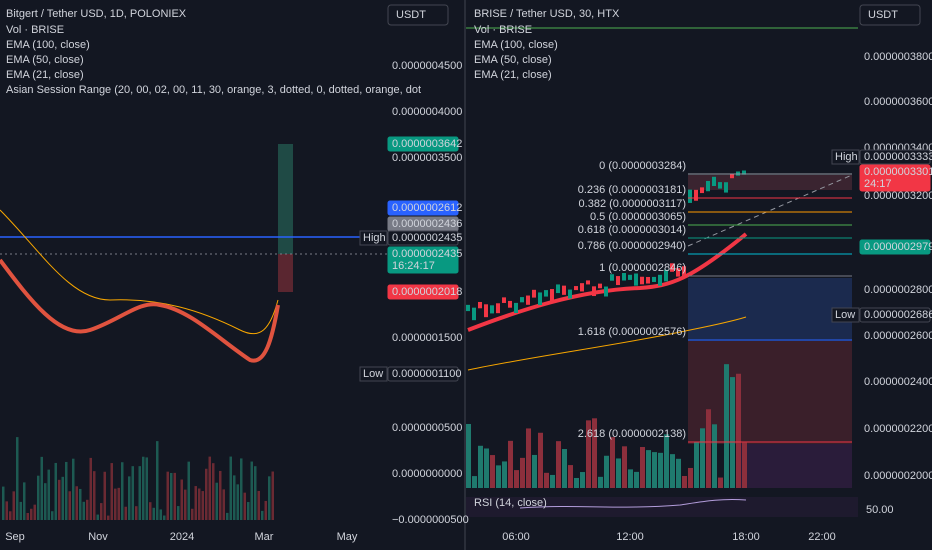 This screenshot has width=932, height=550. Describe the element at coordinates (35, 30) in the screenshot. I see `indicator: Vol · BRISE` at that location.